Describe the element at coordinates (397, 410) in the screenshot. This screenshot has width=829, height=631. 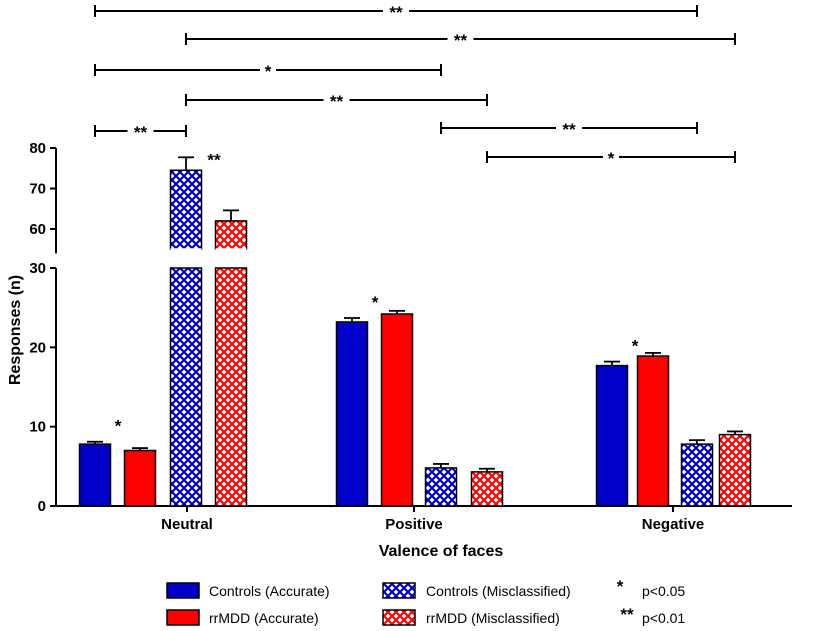
I see `bar-rrmdd-accurate-positive` at that location.